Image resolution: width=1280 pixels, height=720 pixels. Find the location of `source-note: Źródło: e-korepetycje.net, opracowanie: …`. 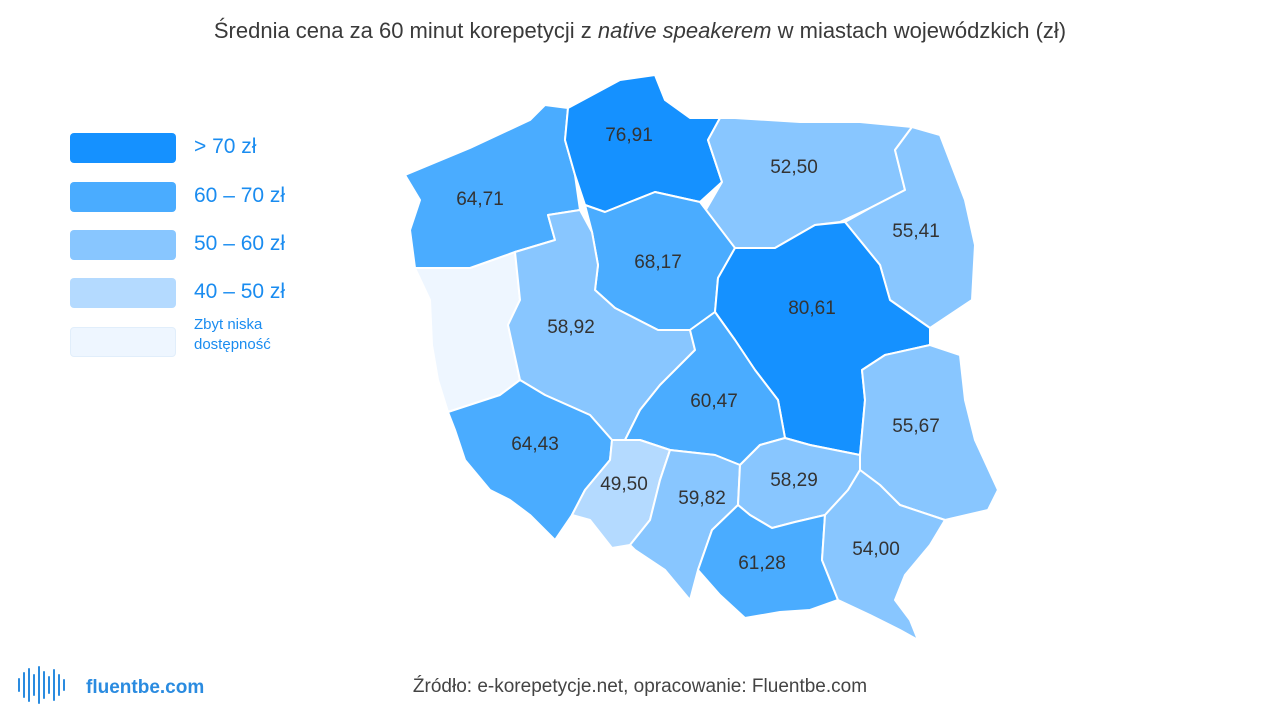

source-note: Źródło: e-korepetycje.net, opracowanie: … is located at coordinates (640, 686).